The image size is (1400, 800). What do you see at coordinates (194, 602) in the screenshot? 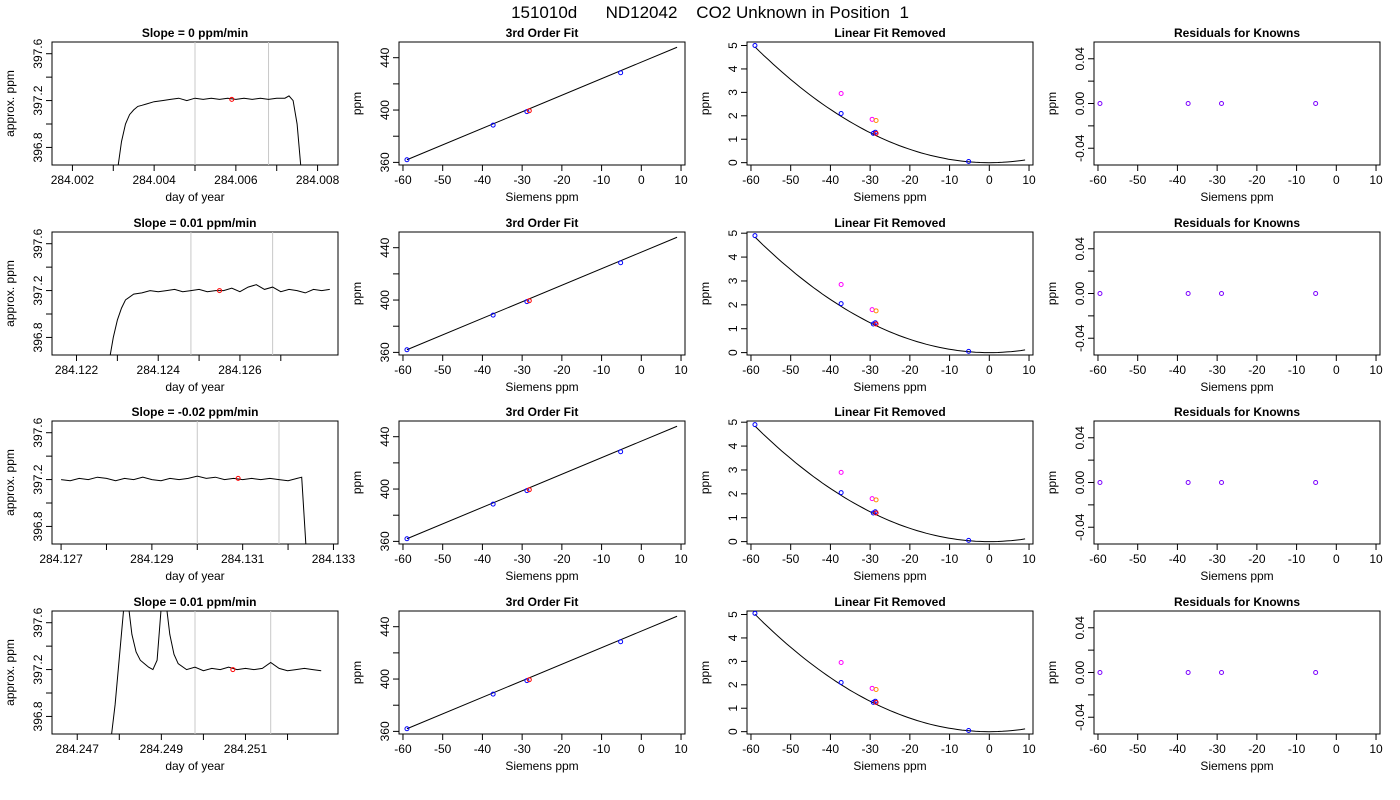
I see `panel-title: Slope = 0.01 ppm/min` at bounding box center [194, 602].